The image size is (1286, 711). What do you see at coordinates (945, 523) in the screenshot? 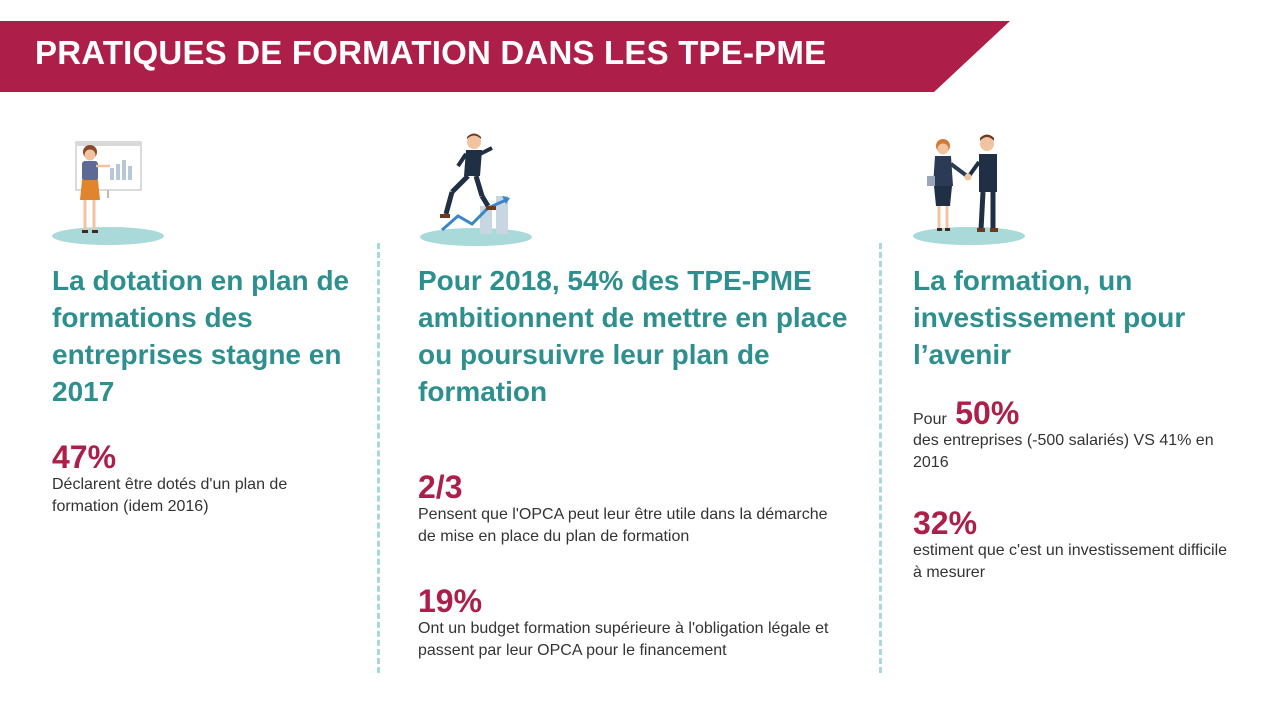
I see `stat-value: 32%` at bounding box center [945, 523].